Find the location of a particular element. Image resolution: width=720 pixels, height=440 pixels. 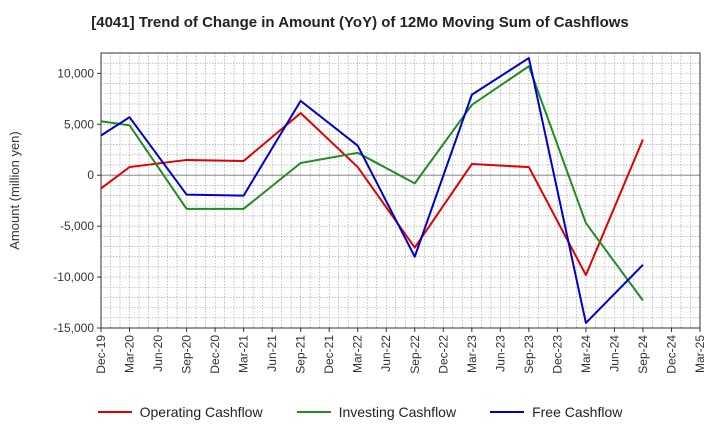

x-tick-label: Mar-21 is located at coordinates (244, 354).